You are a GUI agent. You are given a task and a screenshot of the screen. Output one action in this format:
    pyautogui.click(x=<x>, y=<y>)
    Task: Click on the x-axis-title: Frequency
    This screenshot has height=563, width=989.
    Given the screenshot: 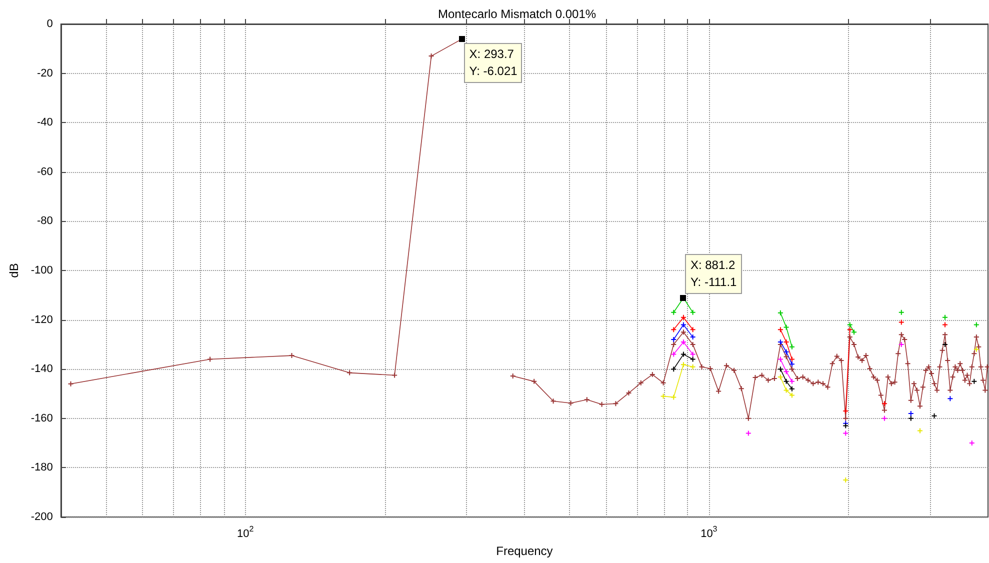 What is the action you would take?
    pyautogui.click(x=524, y=551)
    